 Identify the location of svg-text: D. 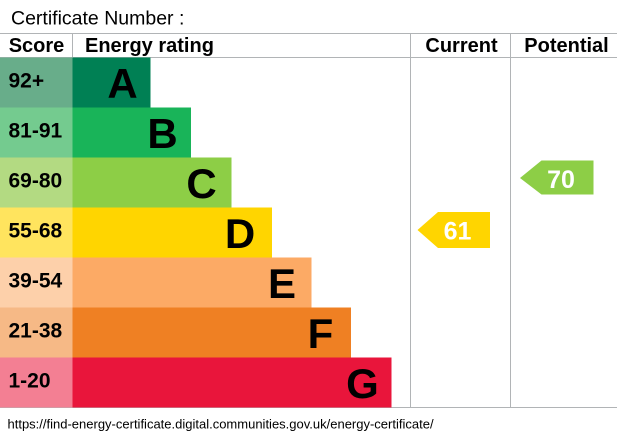
(240, 233).